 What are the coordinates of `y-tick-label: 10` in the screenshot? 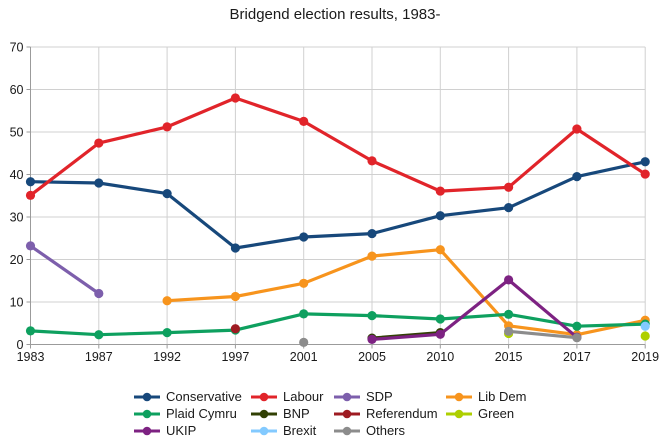 It's located at (17, 302).